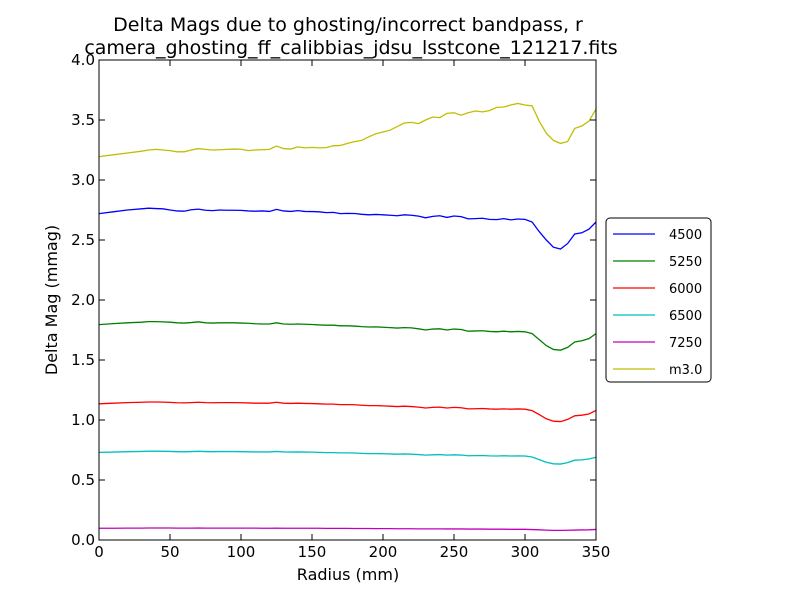  I want to click on y-tick-label: 2.5, so click(83, 240).